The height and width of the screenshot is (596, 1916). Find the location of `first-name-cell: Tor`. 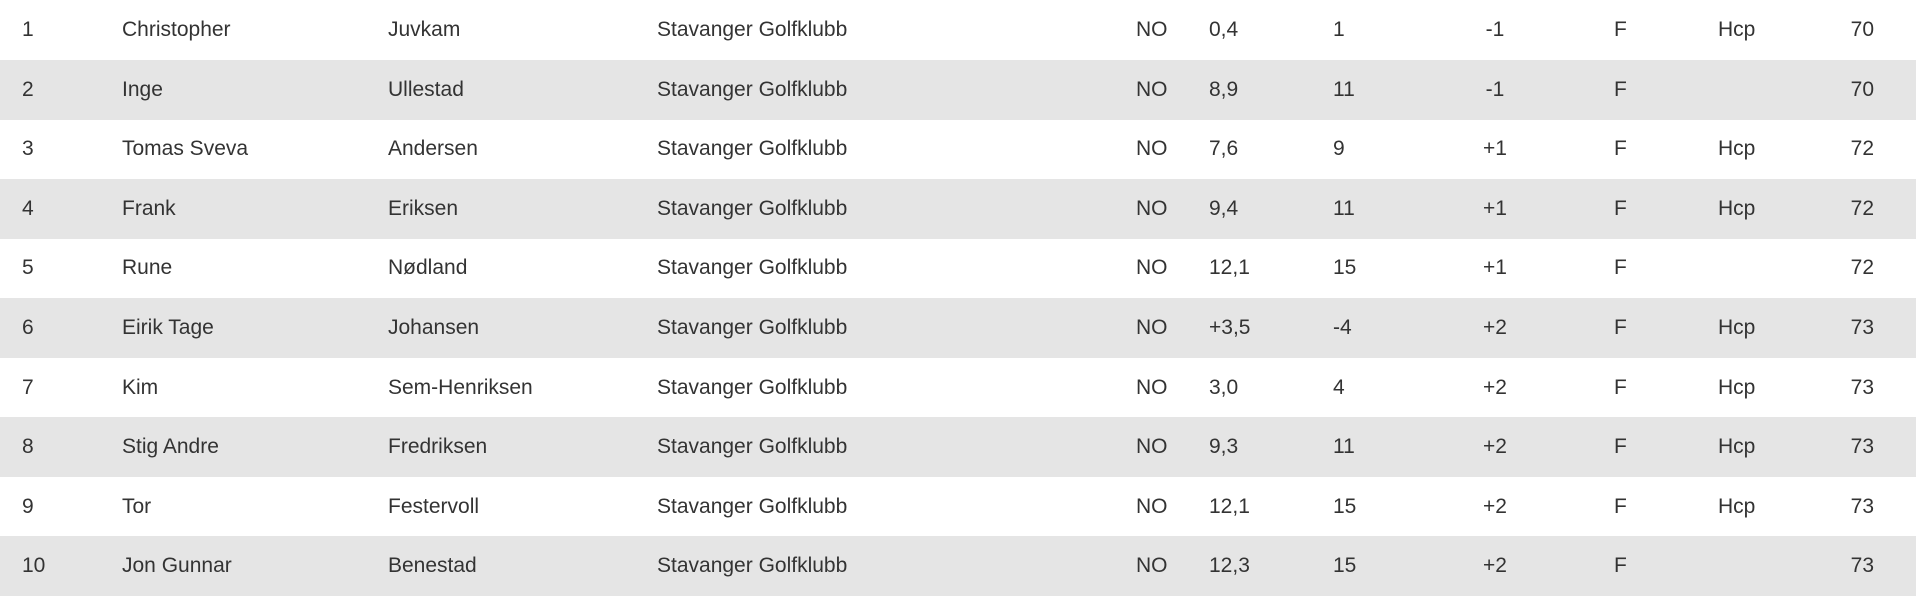

first-name-cell: Tor is located at coordinates (137, 506).